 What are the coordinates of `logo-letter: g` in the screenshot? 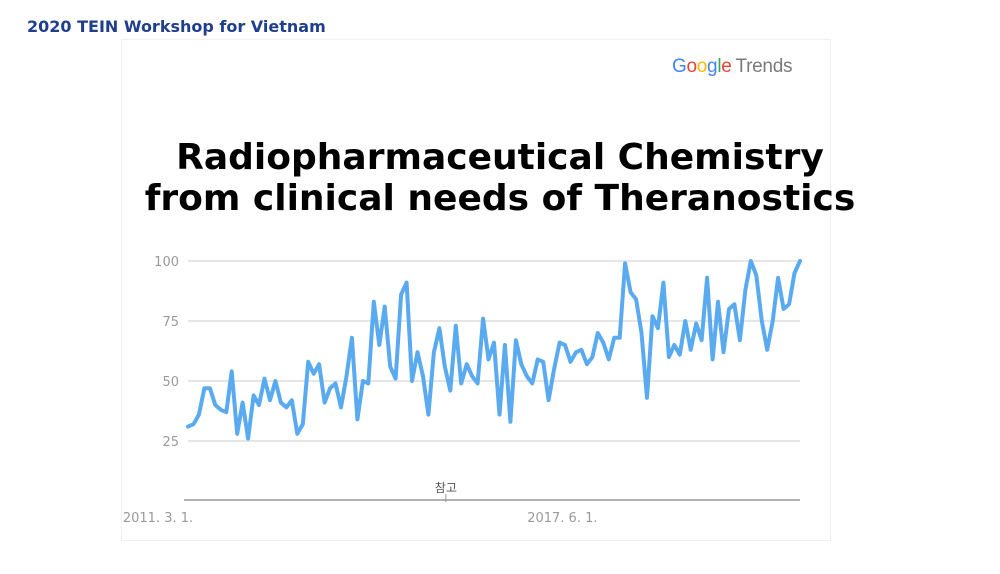 It's located at (712, 66).